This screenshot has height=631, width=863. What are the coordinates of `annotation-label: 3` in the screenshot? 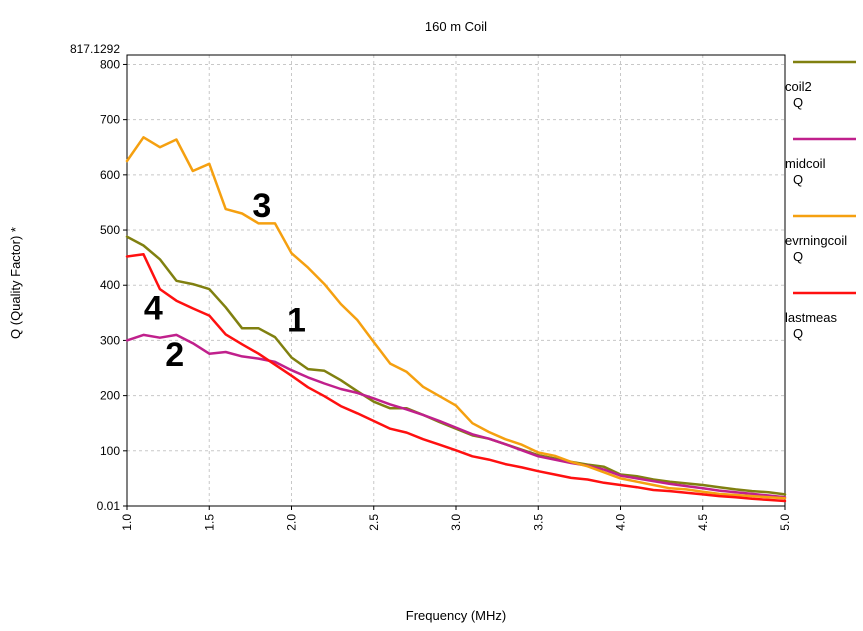 It's located at (261, 206).